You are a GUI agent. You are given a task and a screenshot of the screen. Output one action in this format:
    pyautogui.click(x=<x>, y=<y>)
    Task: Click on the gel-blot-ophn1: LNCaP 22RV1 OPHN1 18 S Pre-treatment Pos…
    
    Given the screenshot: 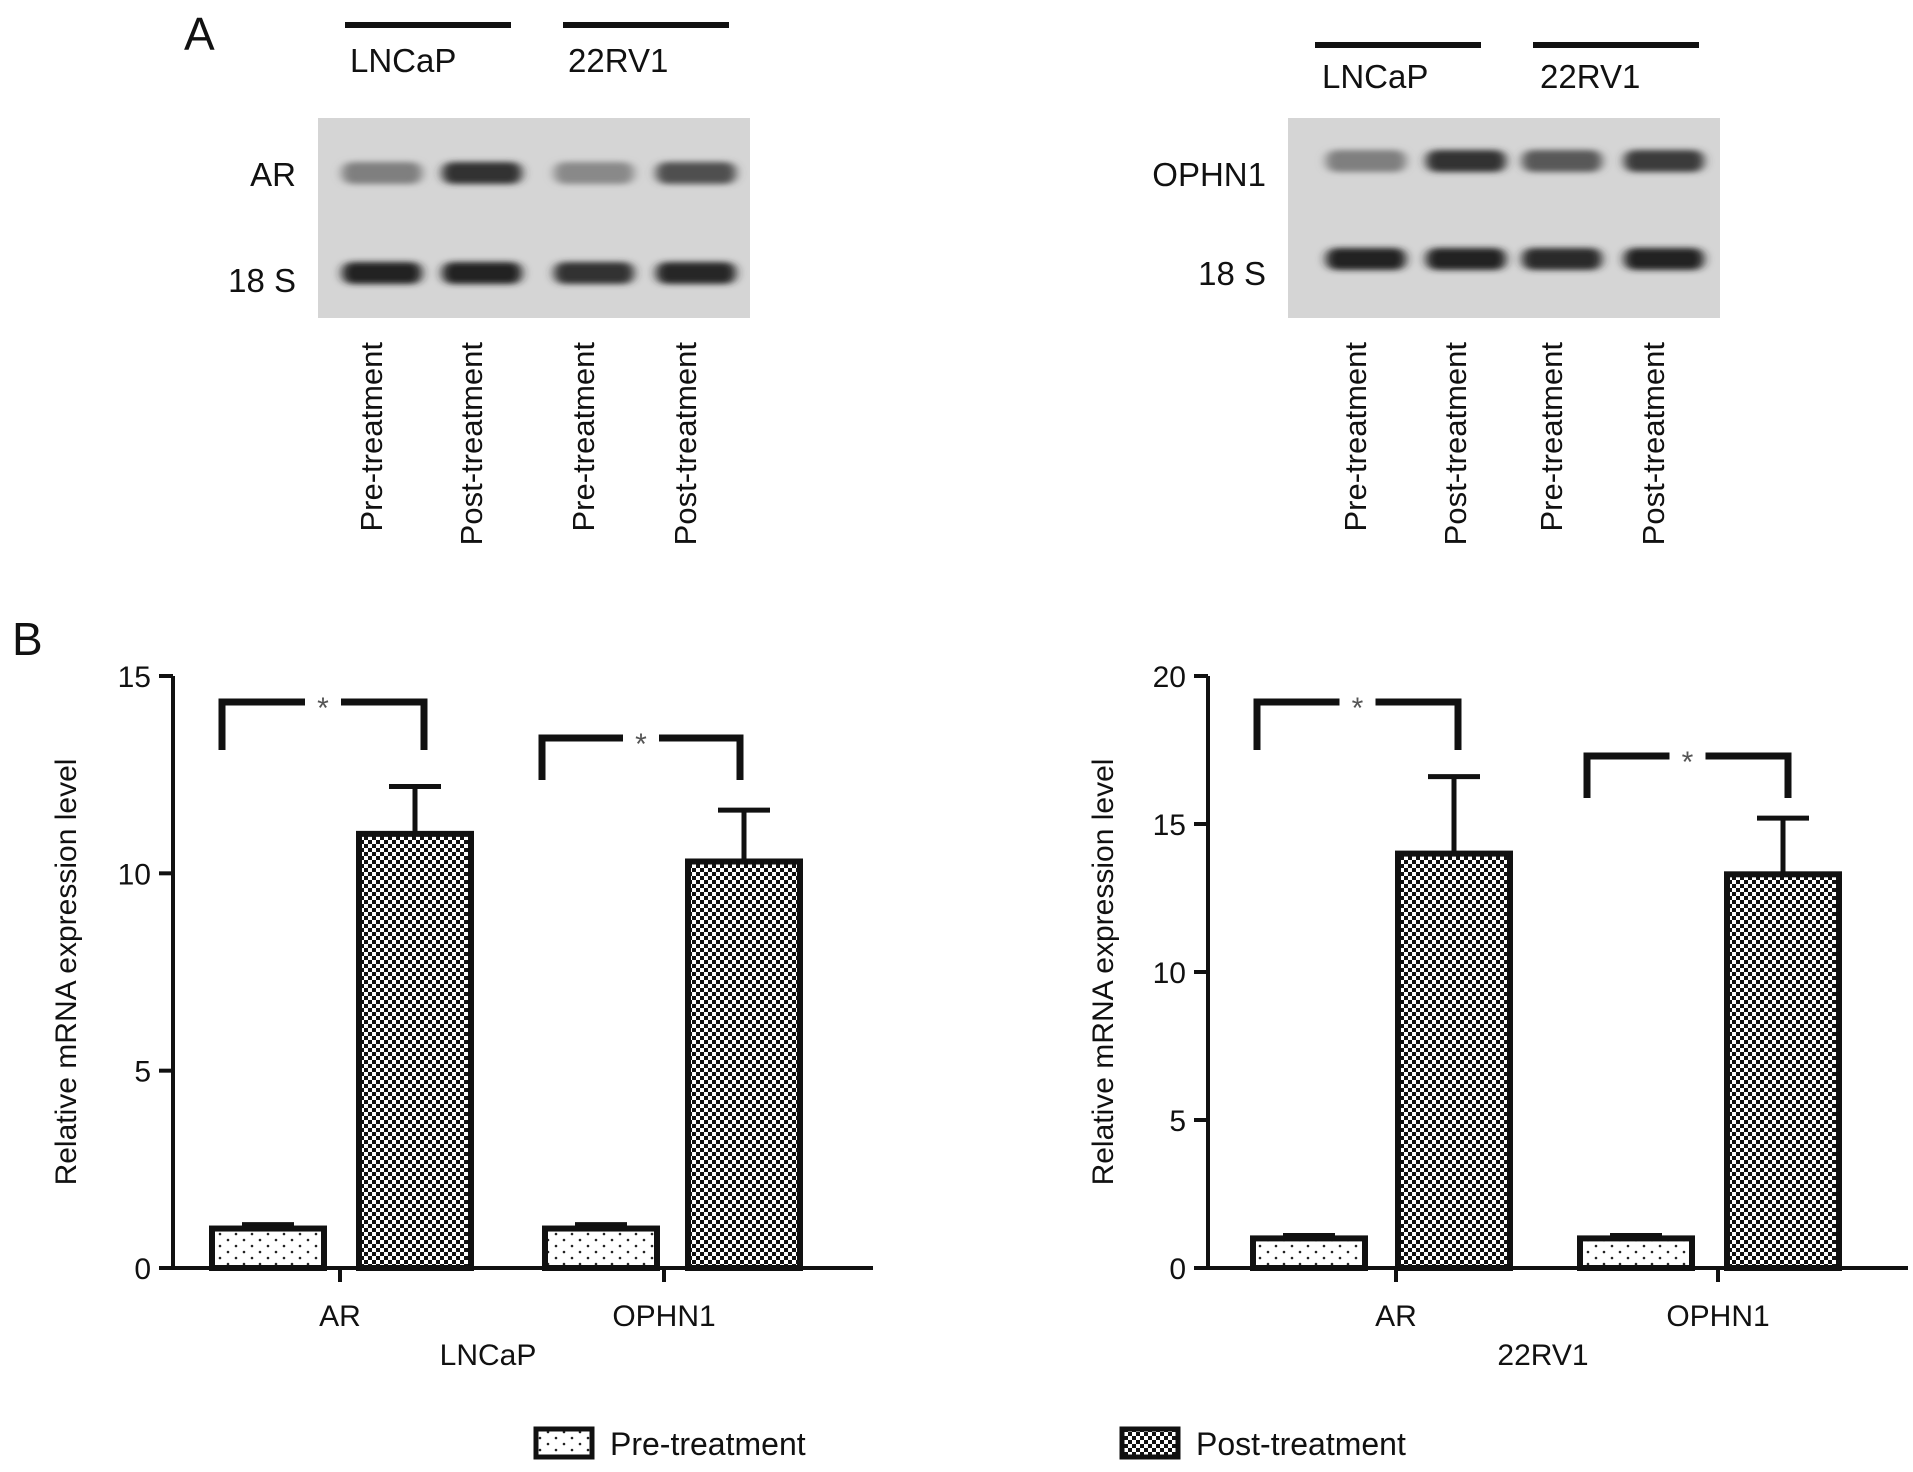 What is the action you would take?
    pyautogui.click(x=1436, y=294)
    